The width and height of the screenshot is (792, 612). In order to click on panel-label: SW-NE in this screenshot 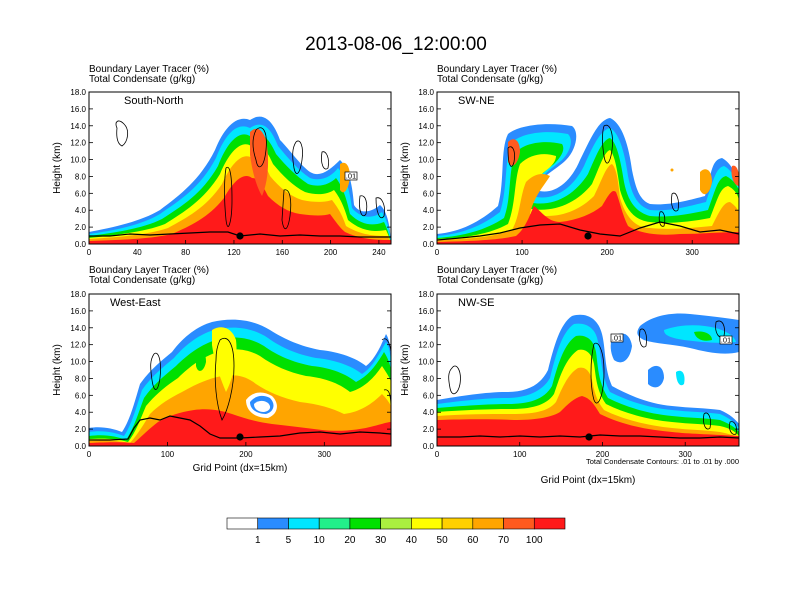, I will do `click(476, 101)`.